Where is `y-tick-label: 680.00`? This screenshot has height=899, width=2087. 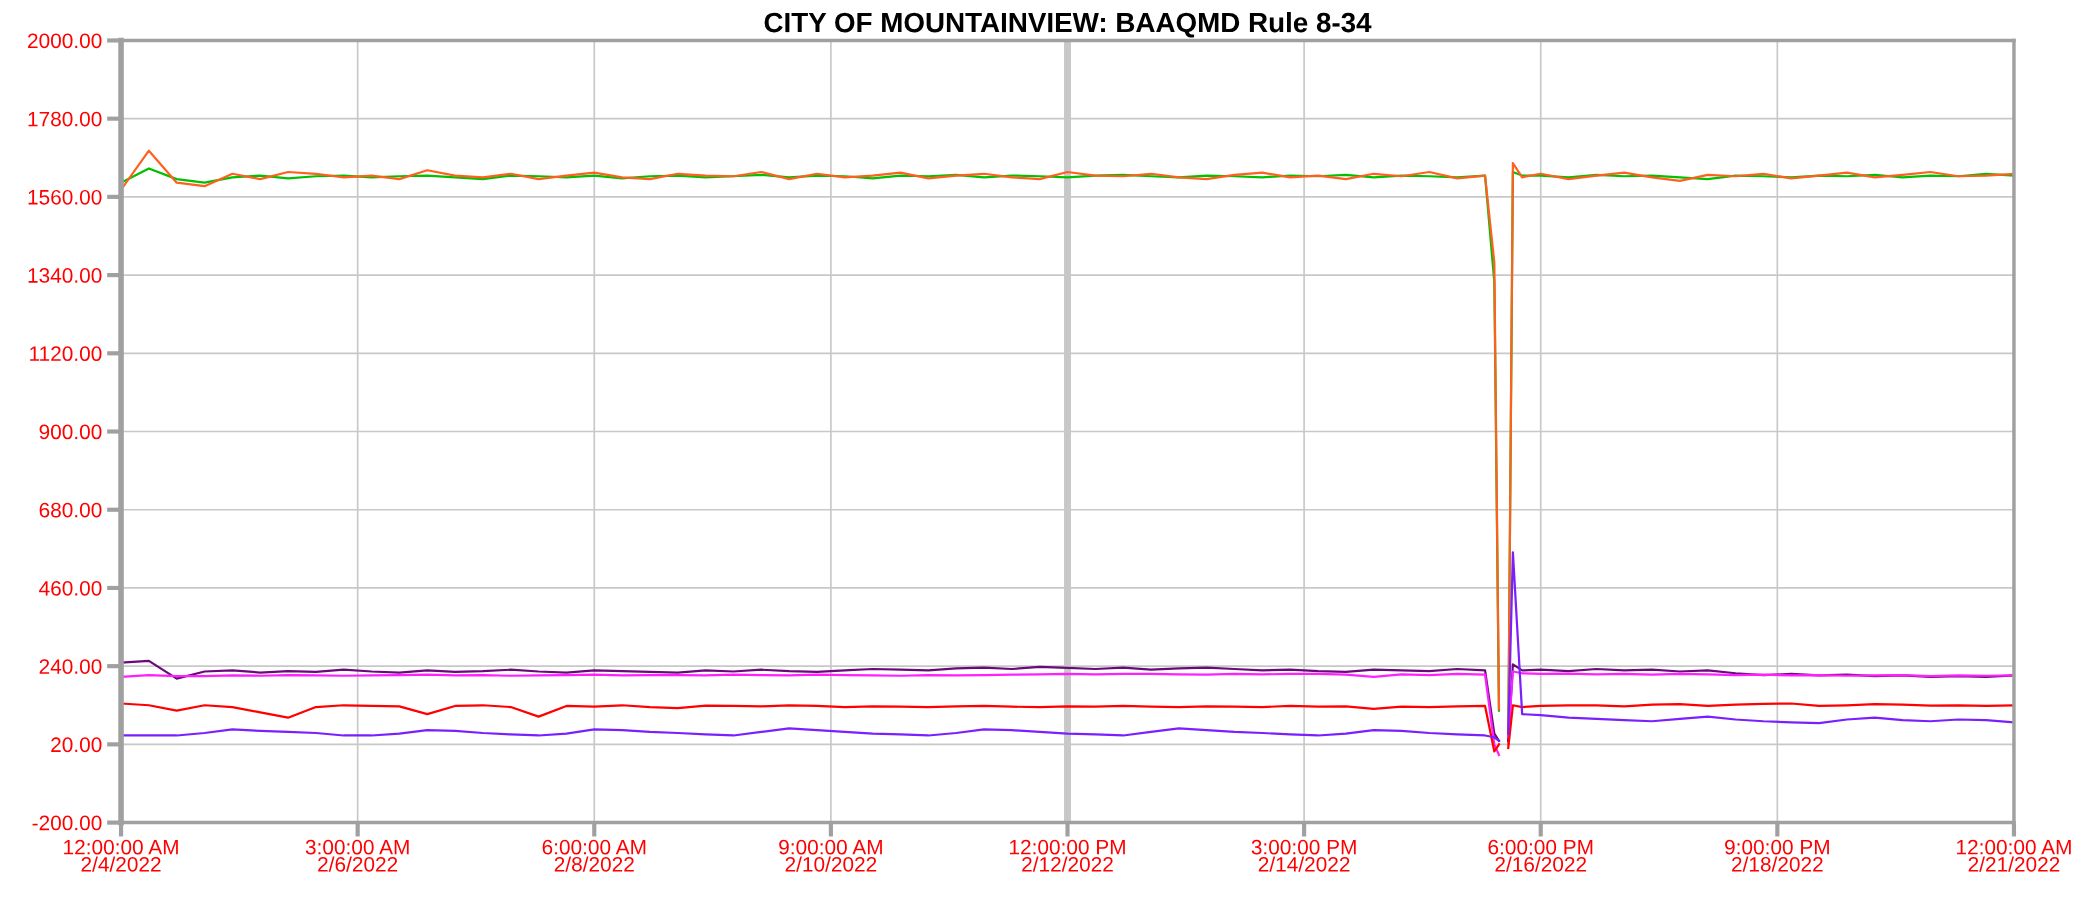 y-tick-label: 680.00 is located at coordinates (70, 510).